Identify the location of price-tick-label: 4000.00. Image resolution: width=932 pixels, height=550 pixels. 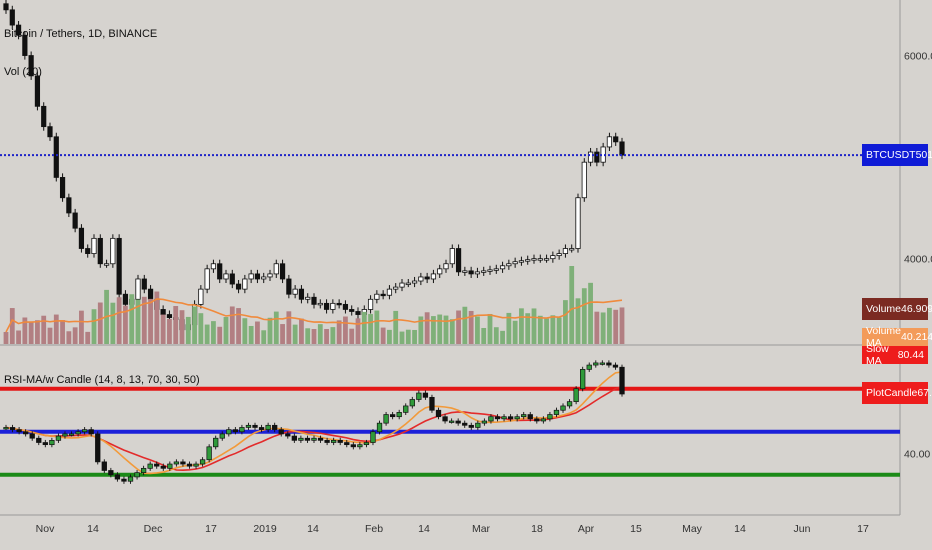
(918, 260).